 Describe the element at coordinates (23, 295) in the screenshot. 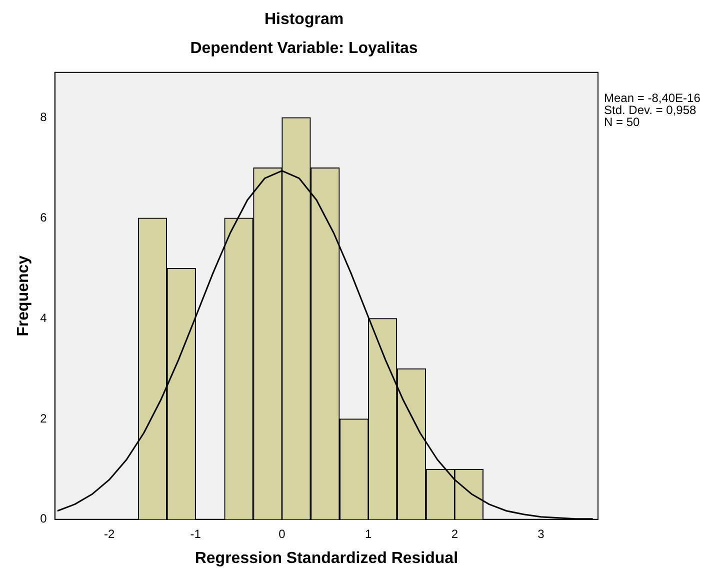

I see `y-axis-title: Frequency` at that location.